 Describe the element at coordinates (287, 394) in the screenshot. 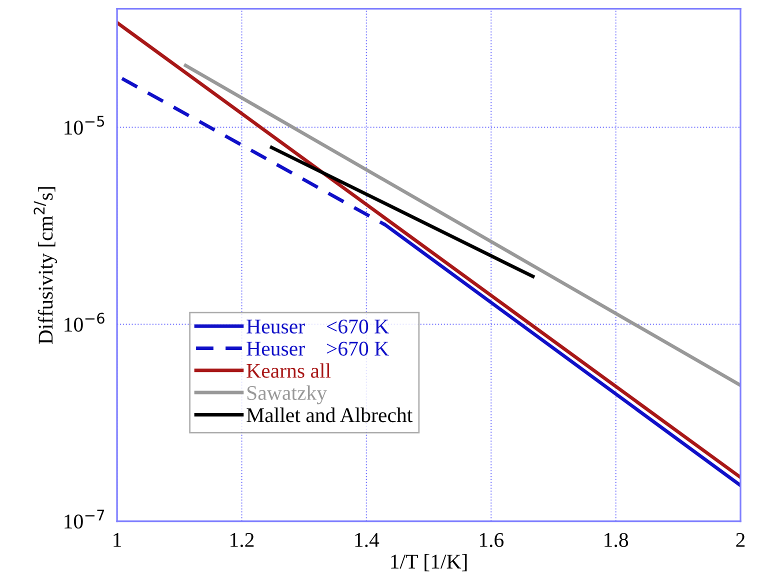

I see `legend-label: Sawatzky` at that location.